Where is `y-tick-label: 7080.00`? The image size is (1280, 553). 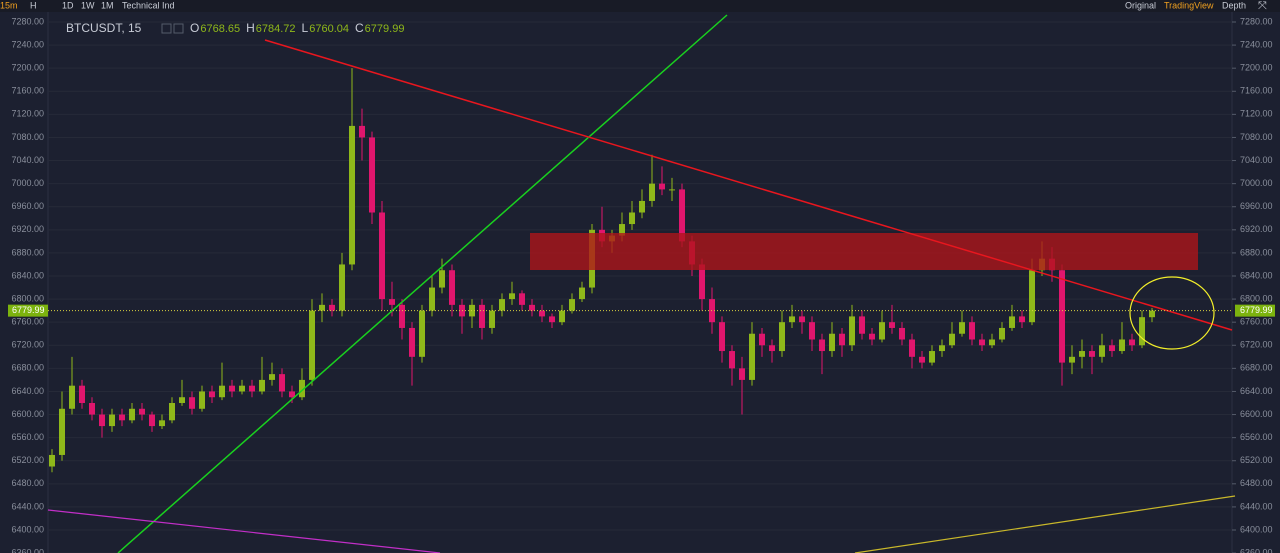
y-tick-label: 7080.00 is located at coordinates (27, 137).